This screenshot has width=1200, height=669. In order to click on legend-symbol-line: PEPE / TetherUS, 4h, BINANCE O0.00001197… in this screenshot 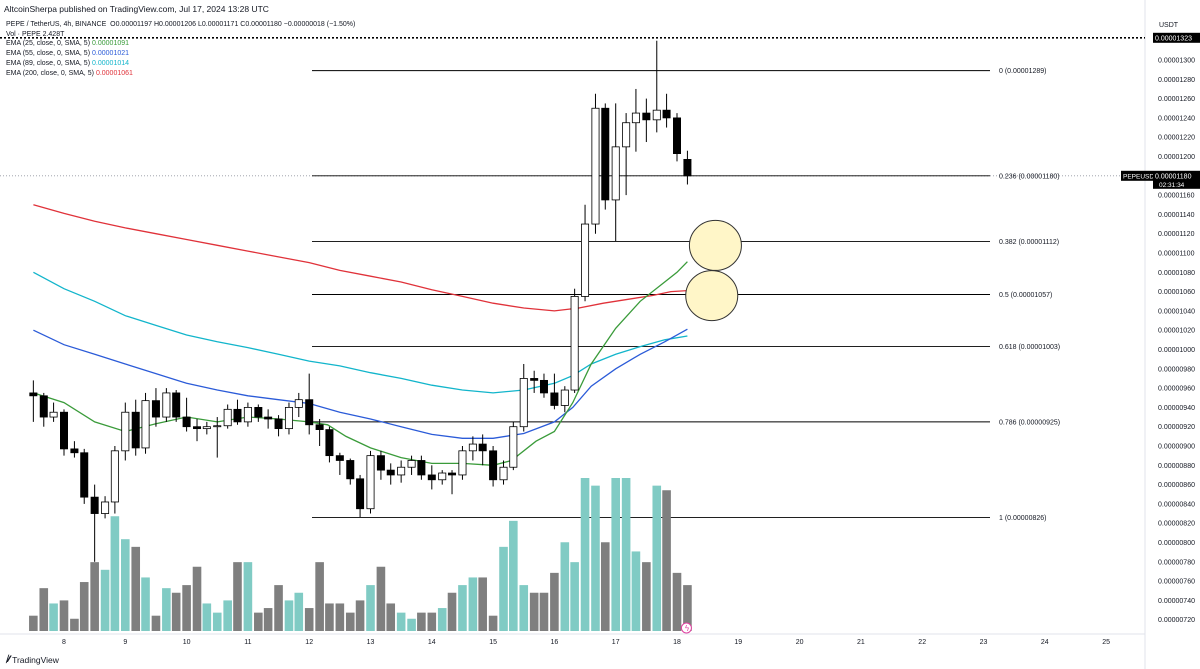, I will do `click(181, 24)`.